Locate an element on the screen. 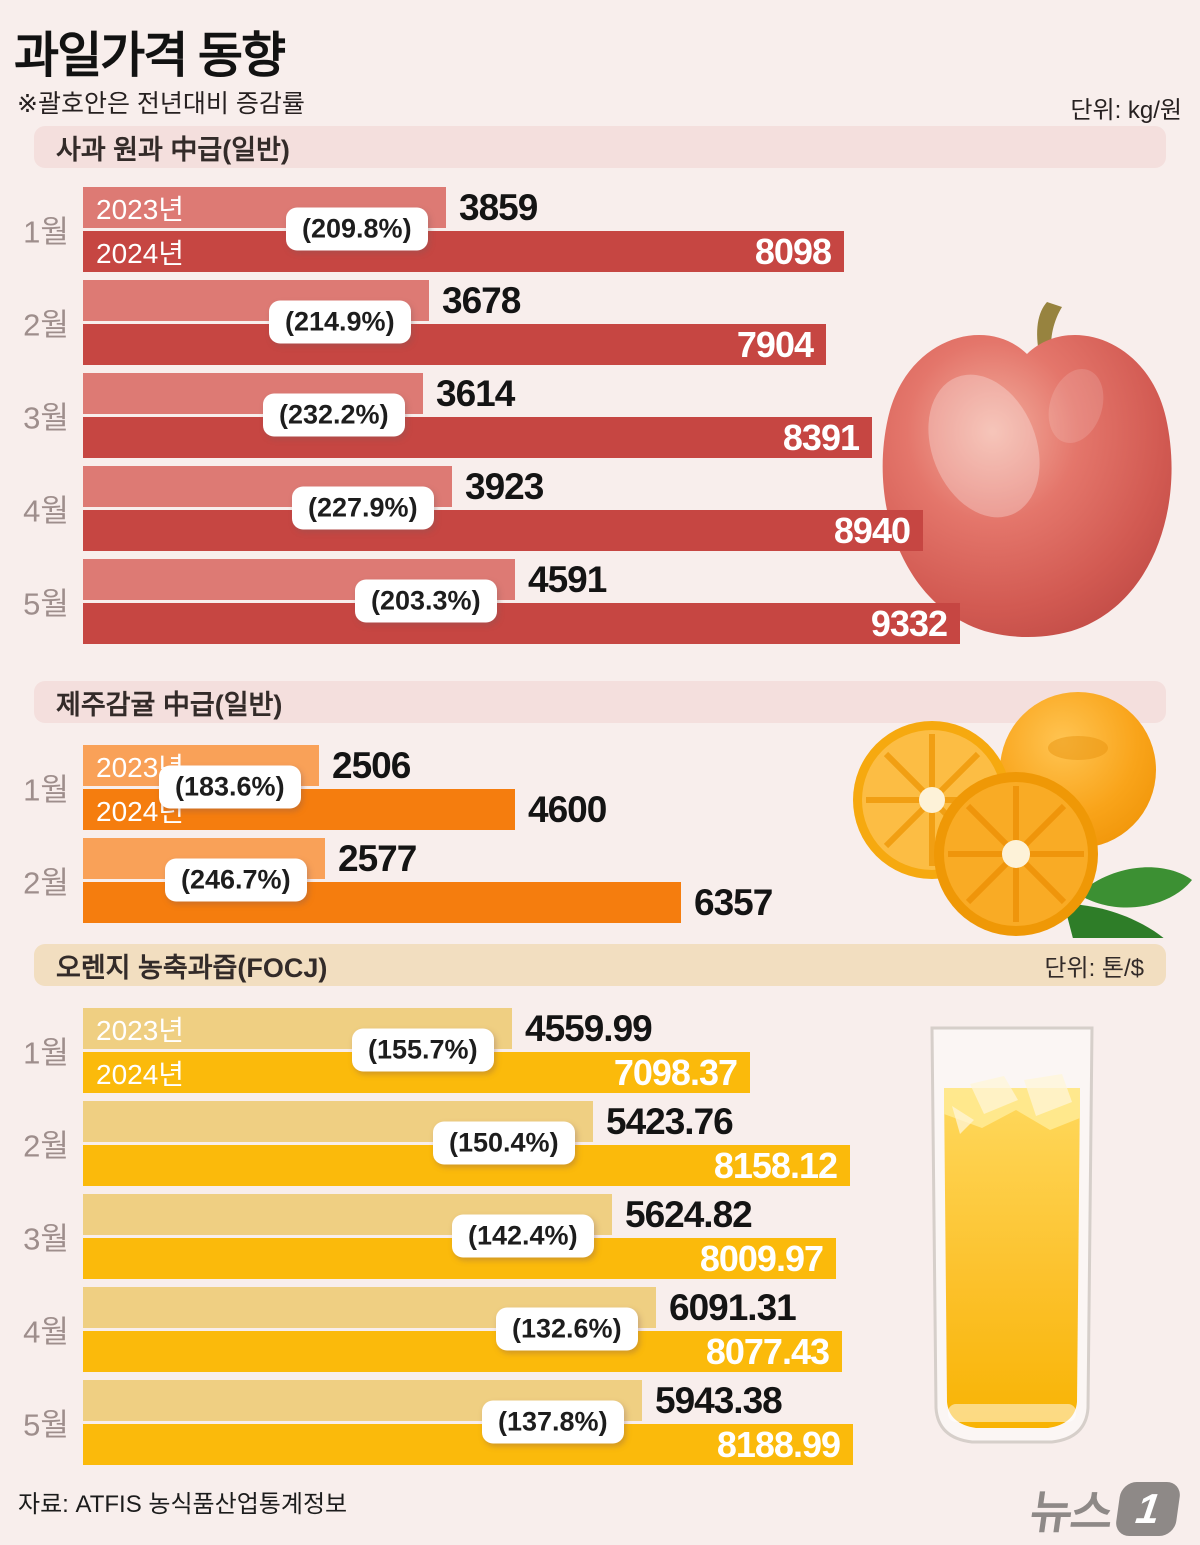 This screenshot has width=1200, height=1545. pct-change-badge: (246.7%) is located at coordinates (236, 880).